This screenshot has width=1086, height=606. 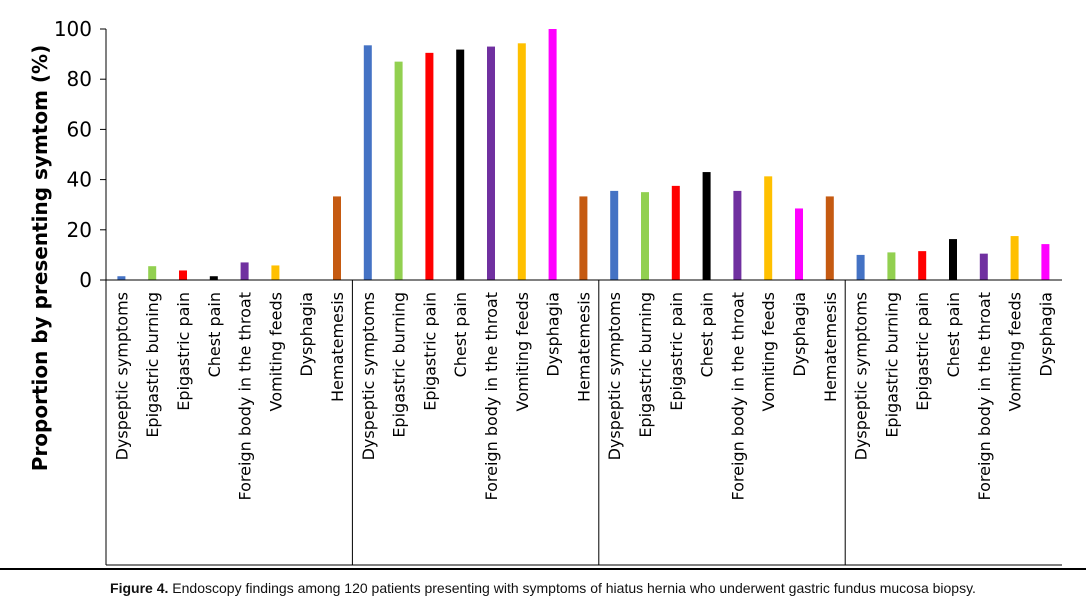 What do you see at coordinates (85, 280) in the screenshot?
I see `y-tick-label: 0` at bounding box center [85, 280].